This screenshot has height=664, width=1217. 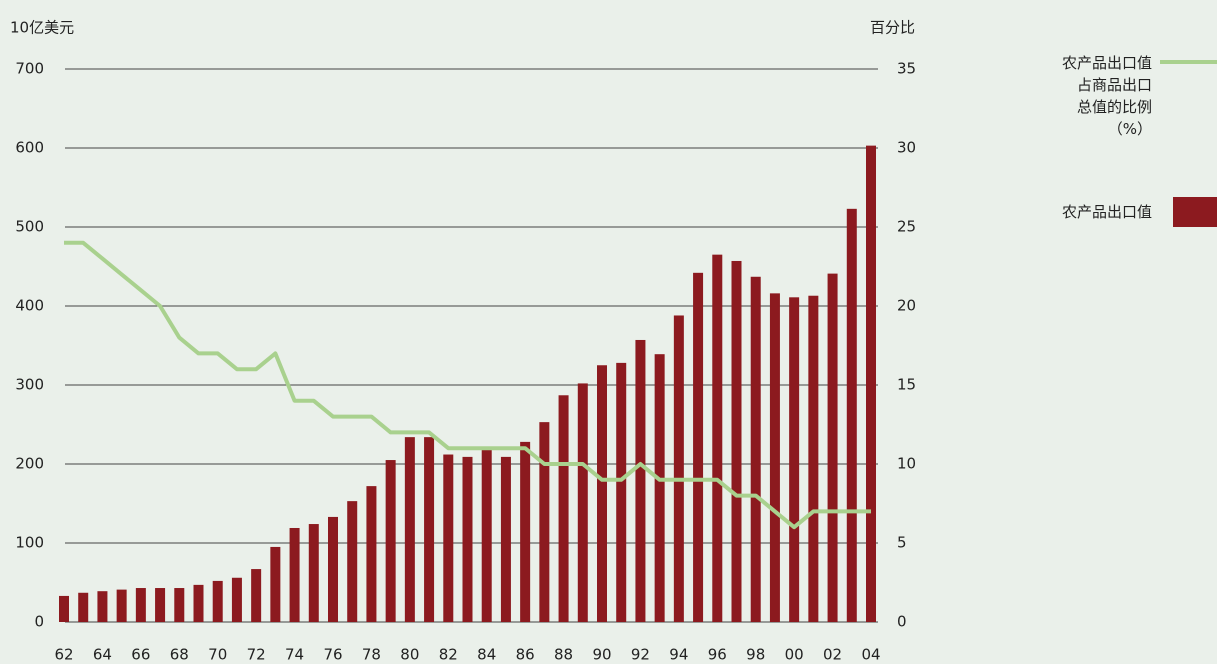 What do you see at coordinates (678, 655) in the screenshot?
I see `x-tick-label: 94` at bounding box center [678, 655].